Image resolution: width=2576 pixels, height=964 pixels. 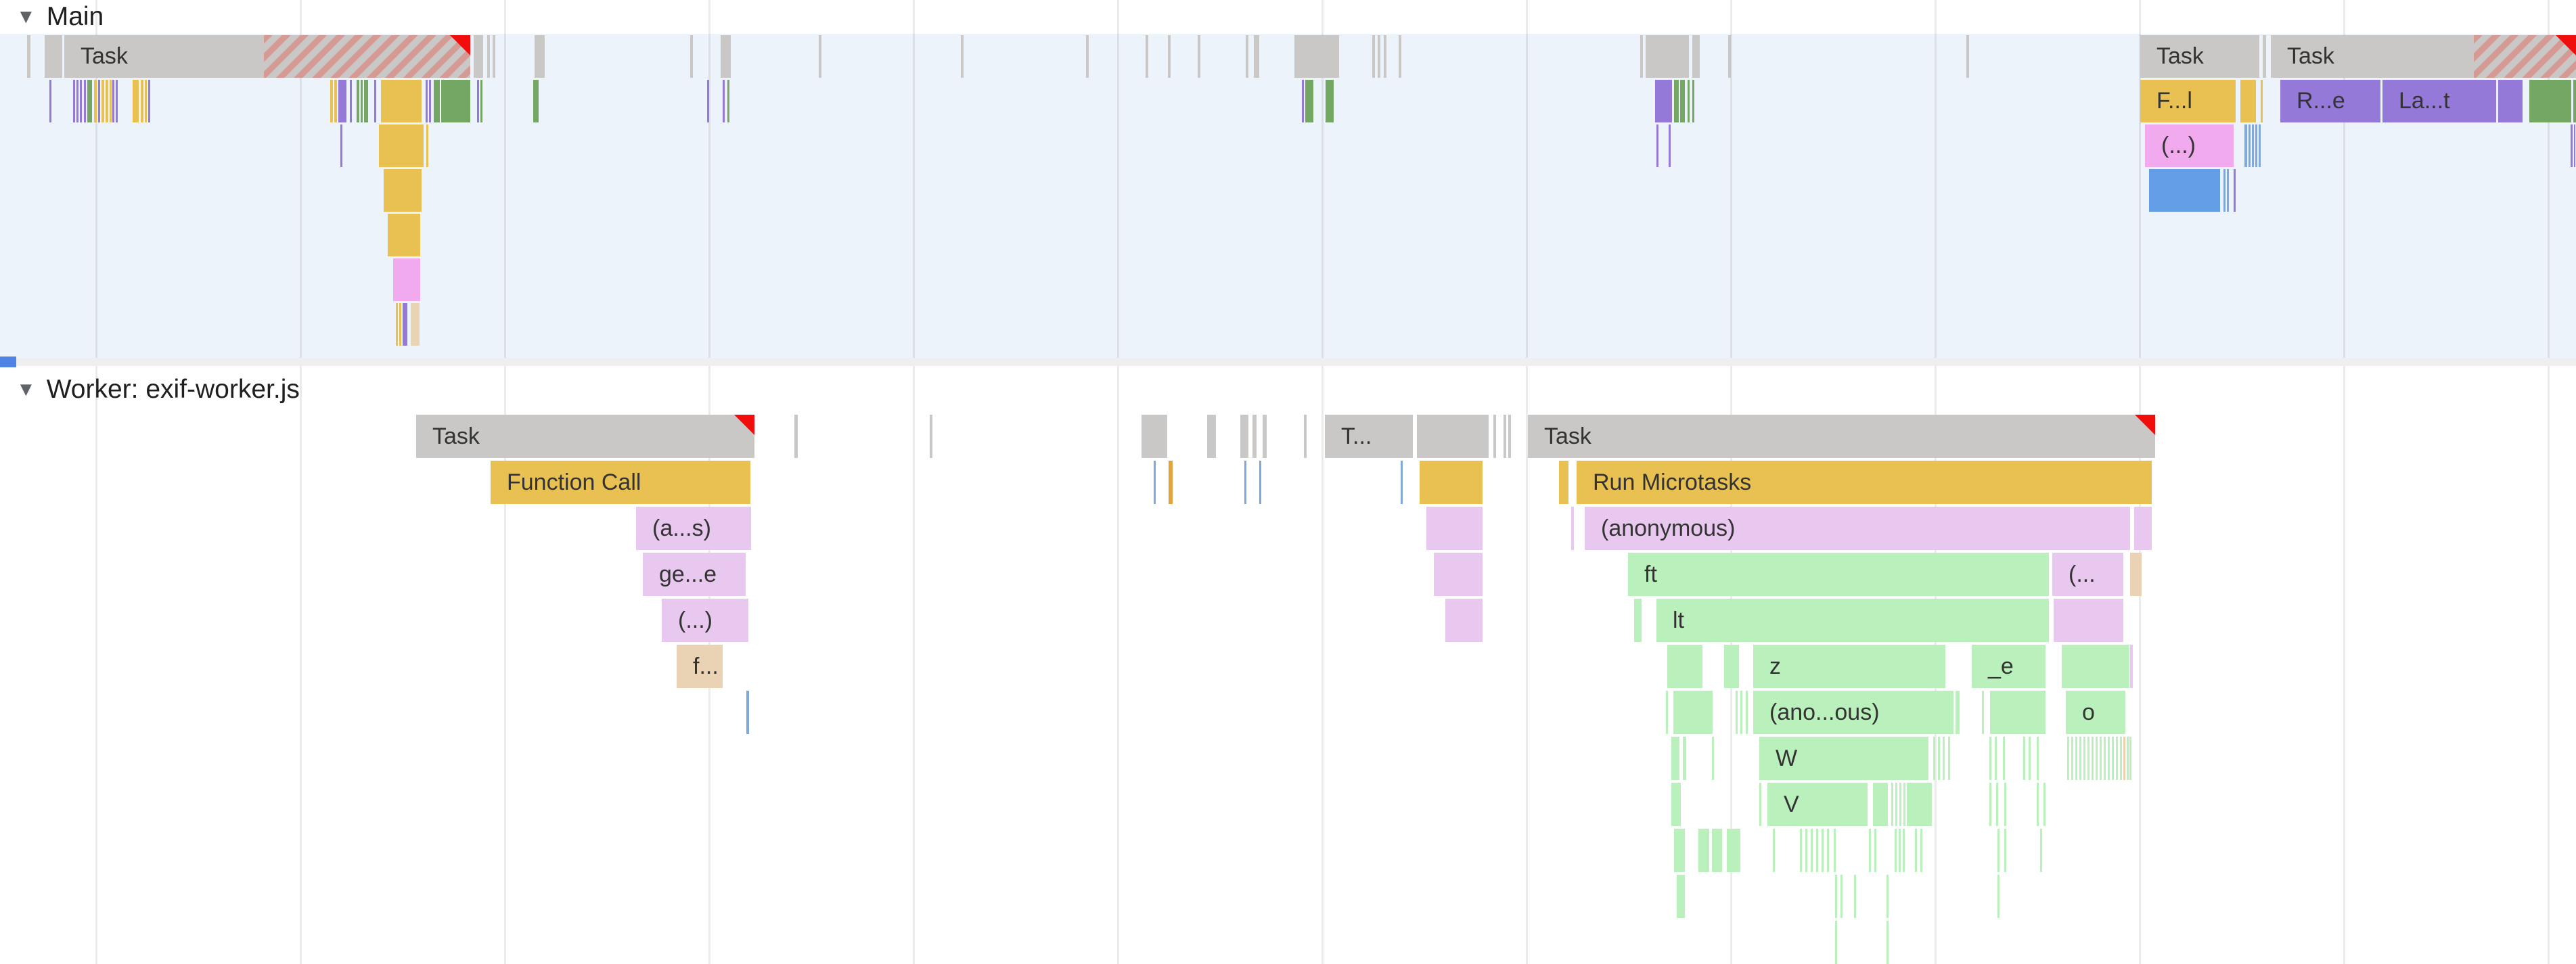 What do you see at coordinates (1864, 483) in the screenshot?
I see `flame-bar-runmicrotasks: Run Microtasks` at bounding box center [1864, 483].